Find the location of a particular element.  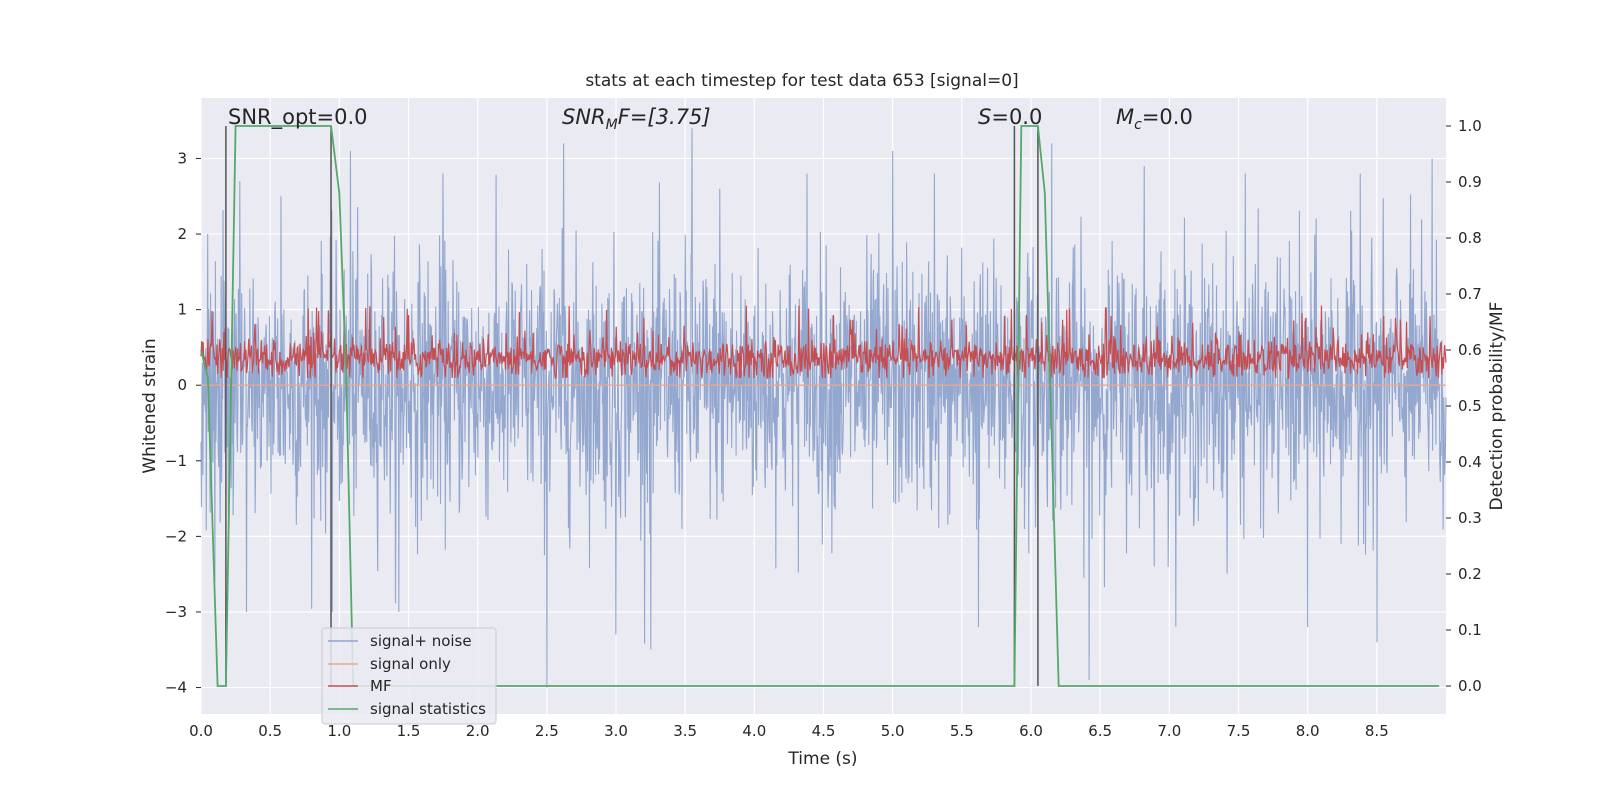

annotation-snr-opt: SNR_opt=0.0 is located at coordinates (298, 117).